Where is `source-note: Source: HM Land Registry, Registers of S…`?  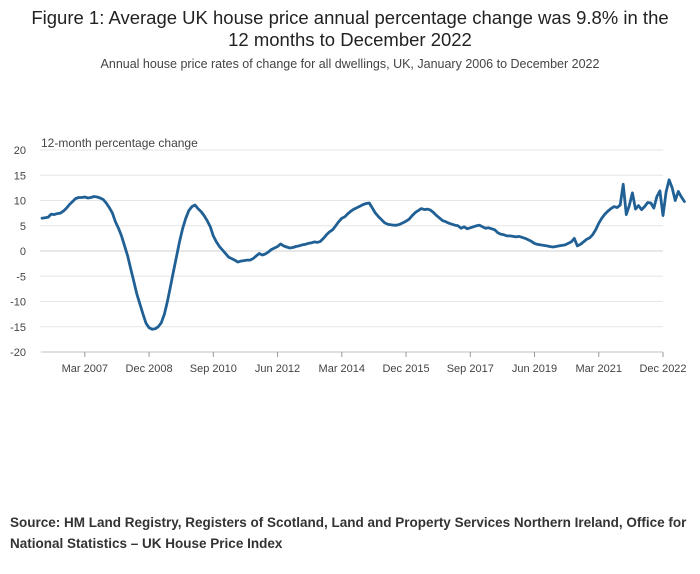
source-note: Source: HM Land Registry, Registers of S… is located at coordinates (348, 533).